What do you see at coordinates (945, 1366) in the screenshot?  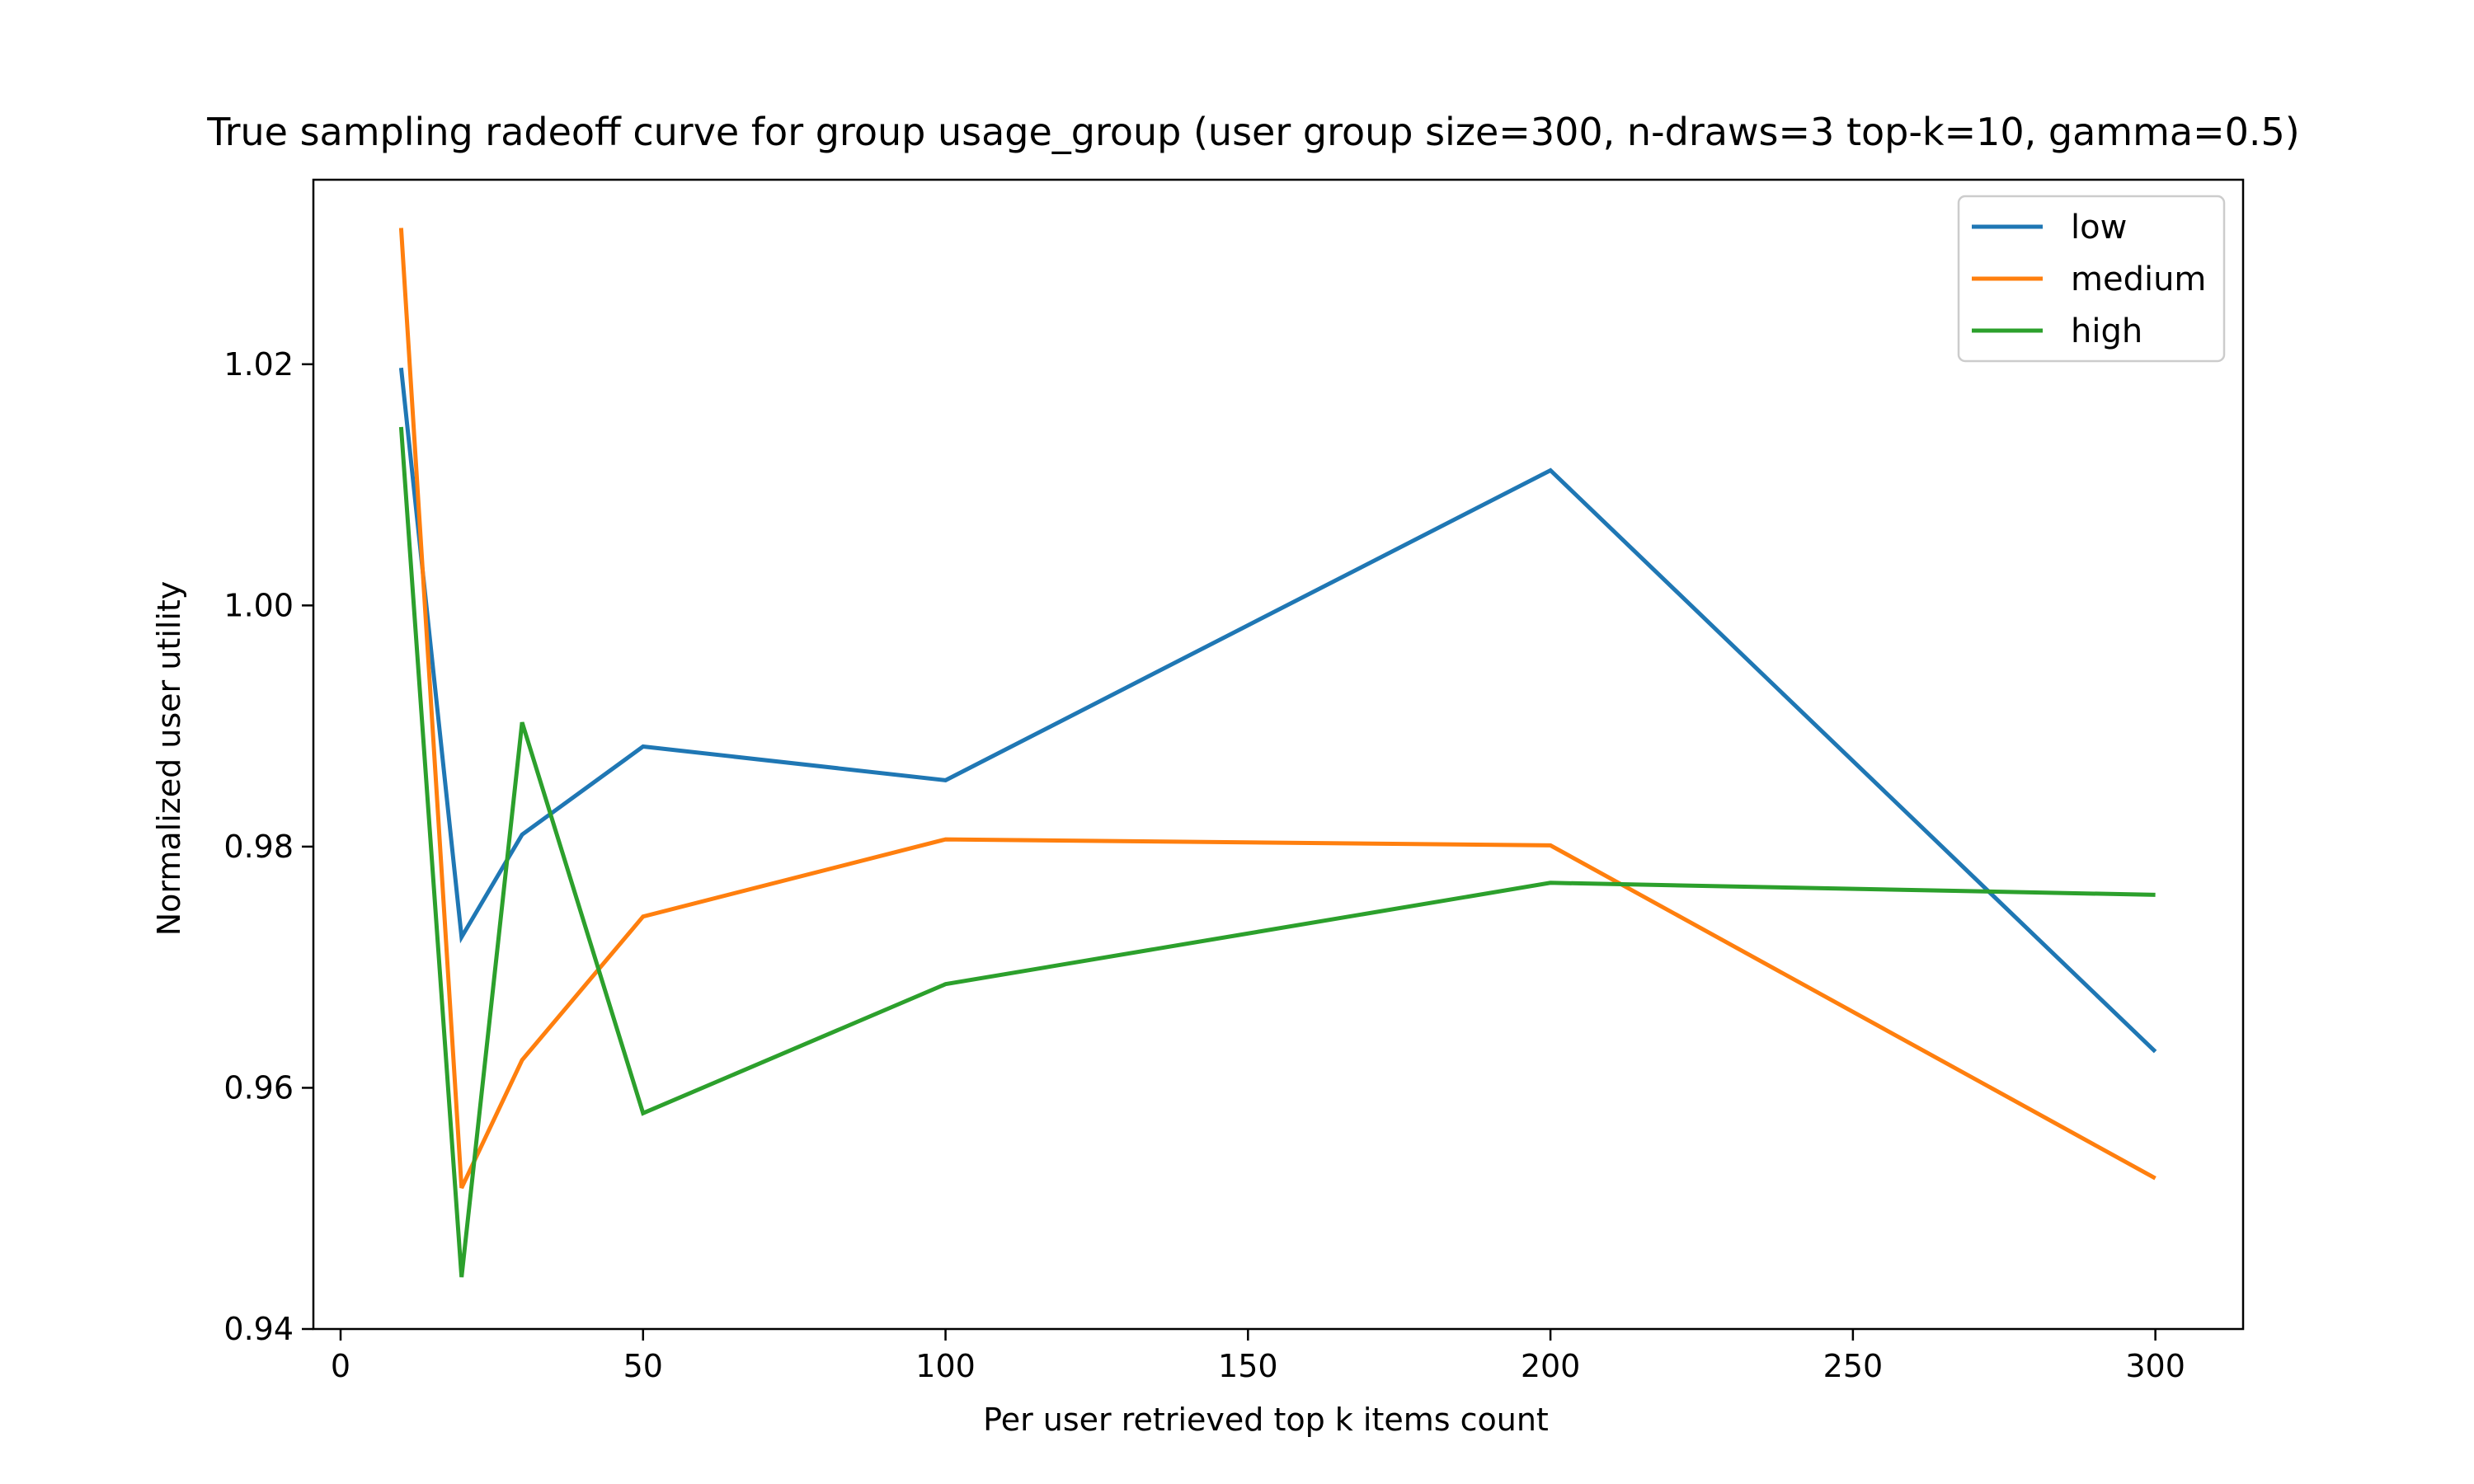 I see `x-tick-label: 100` at bounding box center [945, 1366].